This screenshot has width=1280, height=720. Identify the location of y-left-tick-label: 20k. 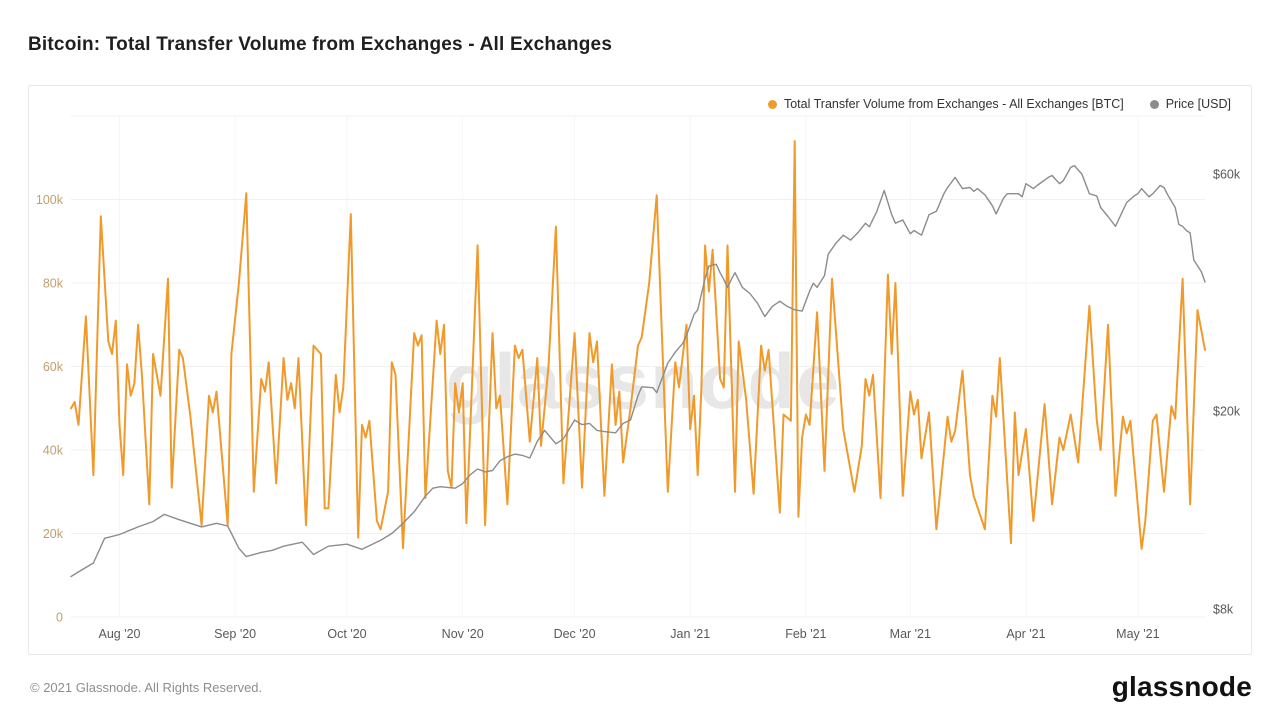
(53, 534).